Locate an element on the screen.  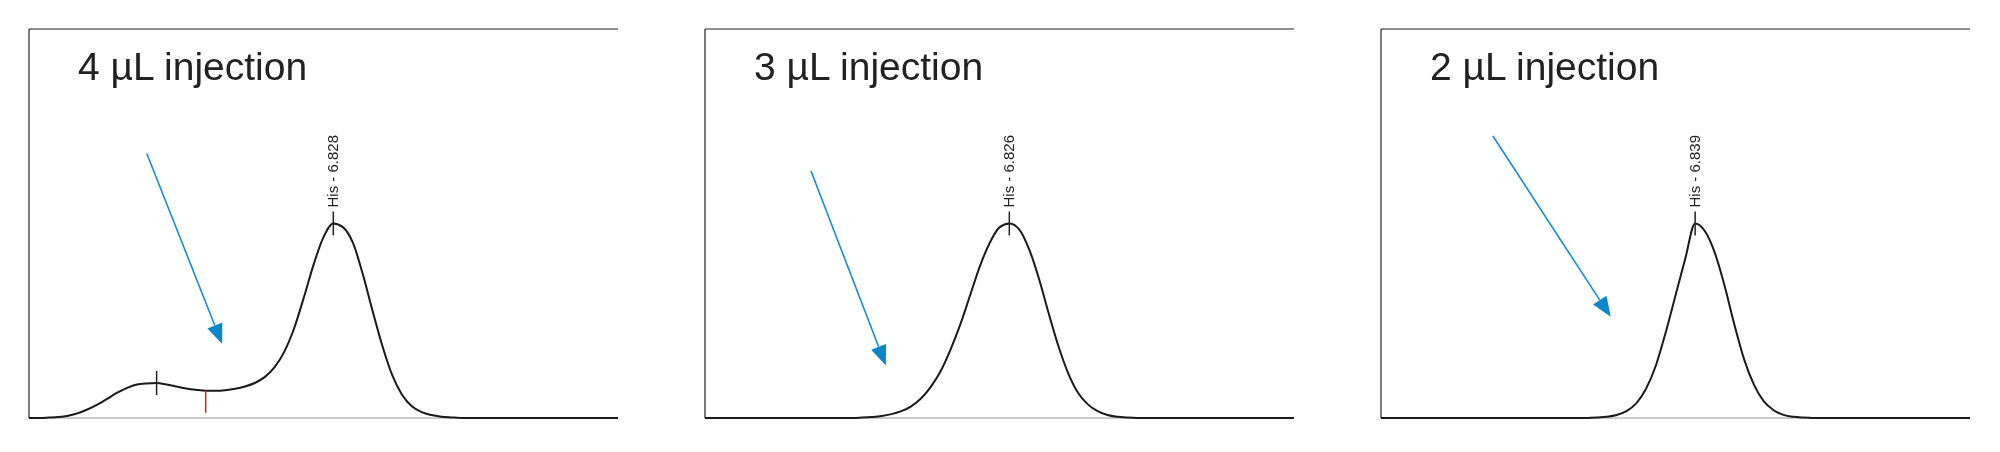
annotation: His - 6.826 is located at coordinates (1009, 171).